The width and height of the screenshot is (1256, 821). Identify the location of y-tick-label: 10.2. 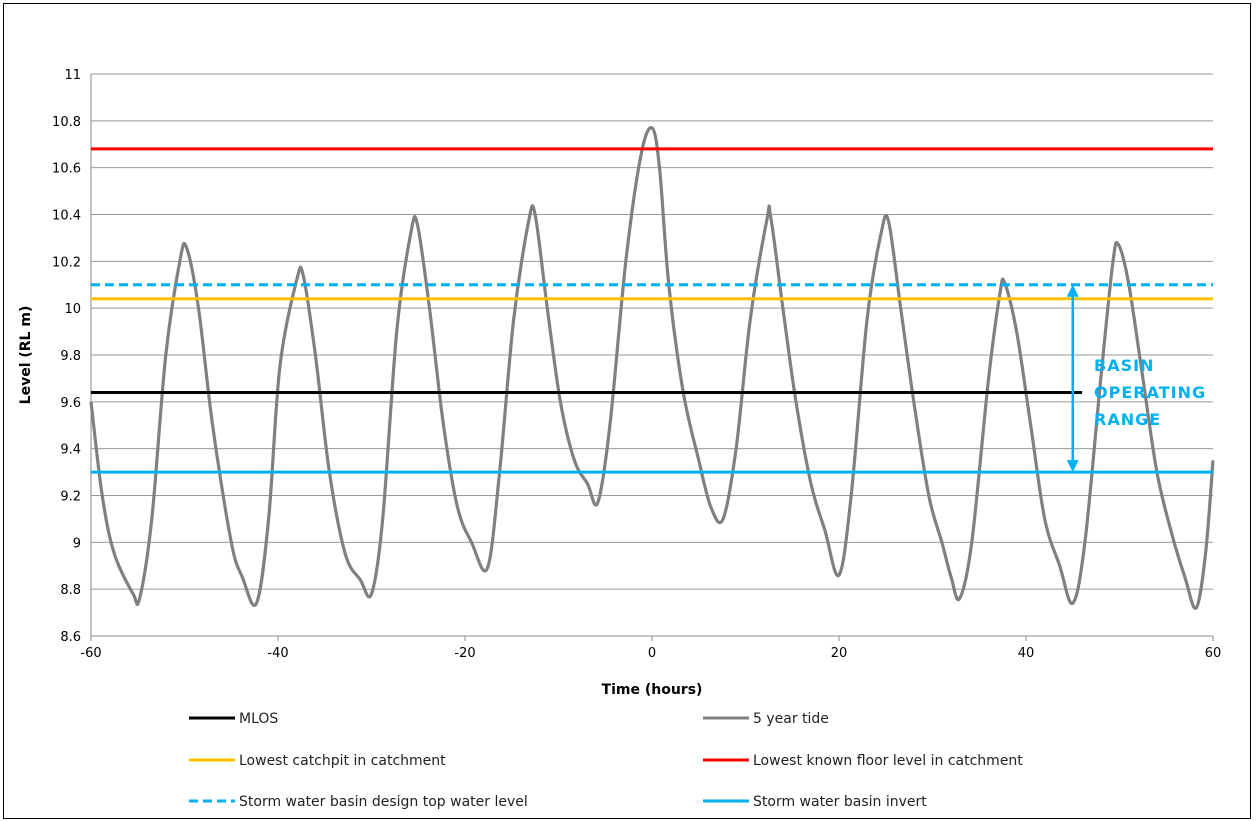
(66, 262).